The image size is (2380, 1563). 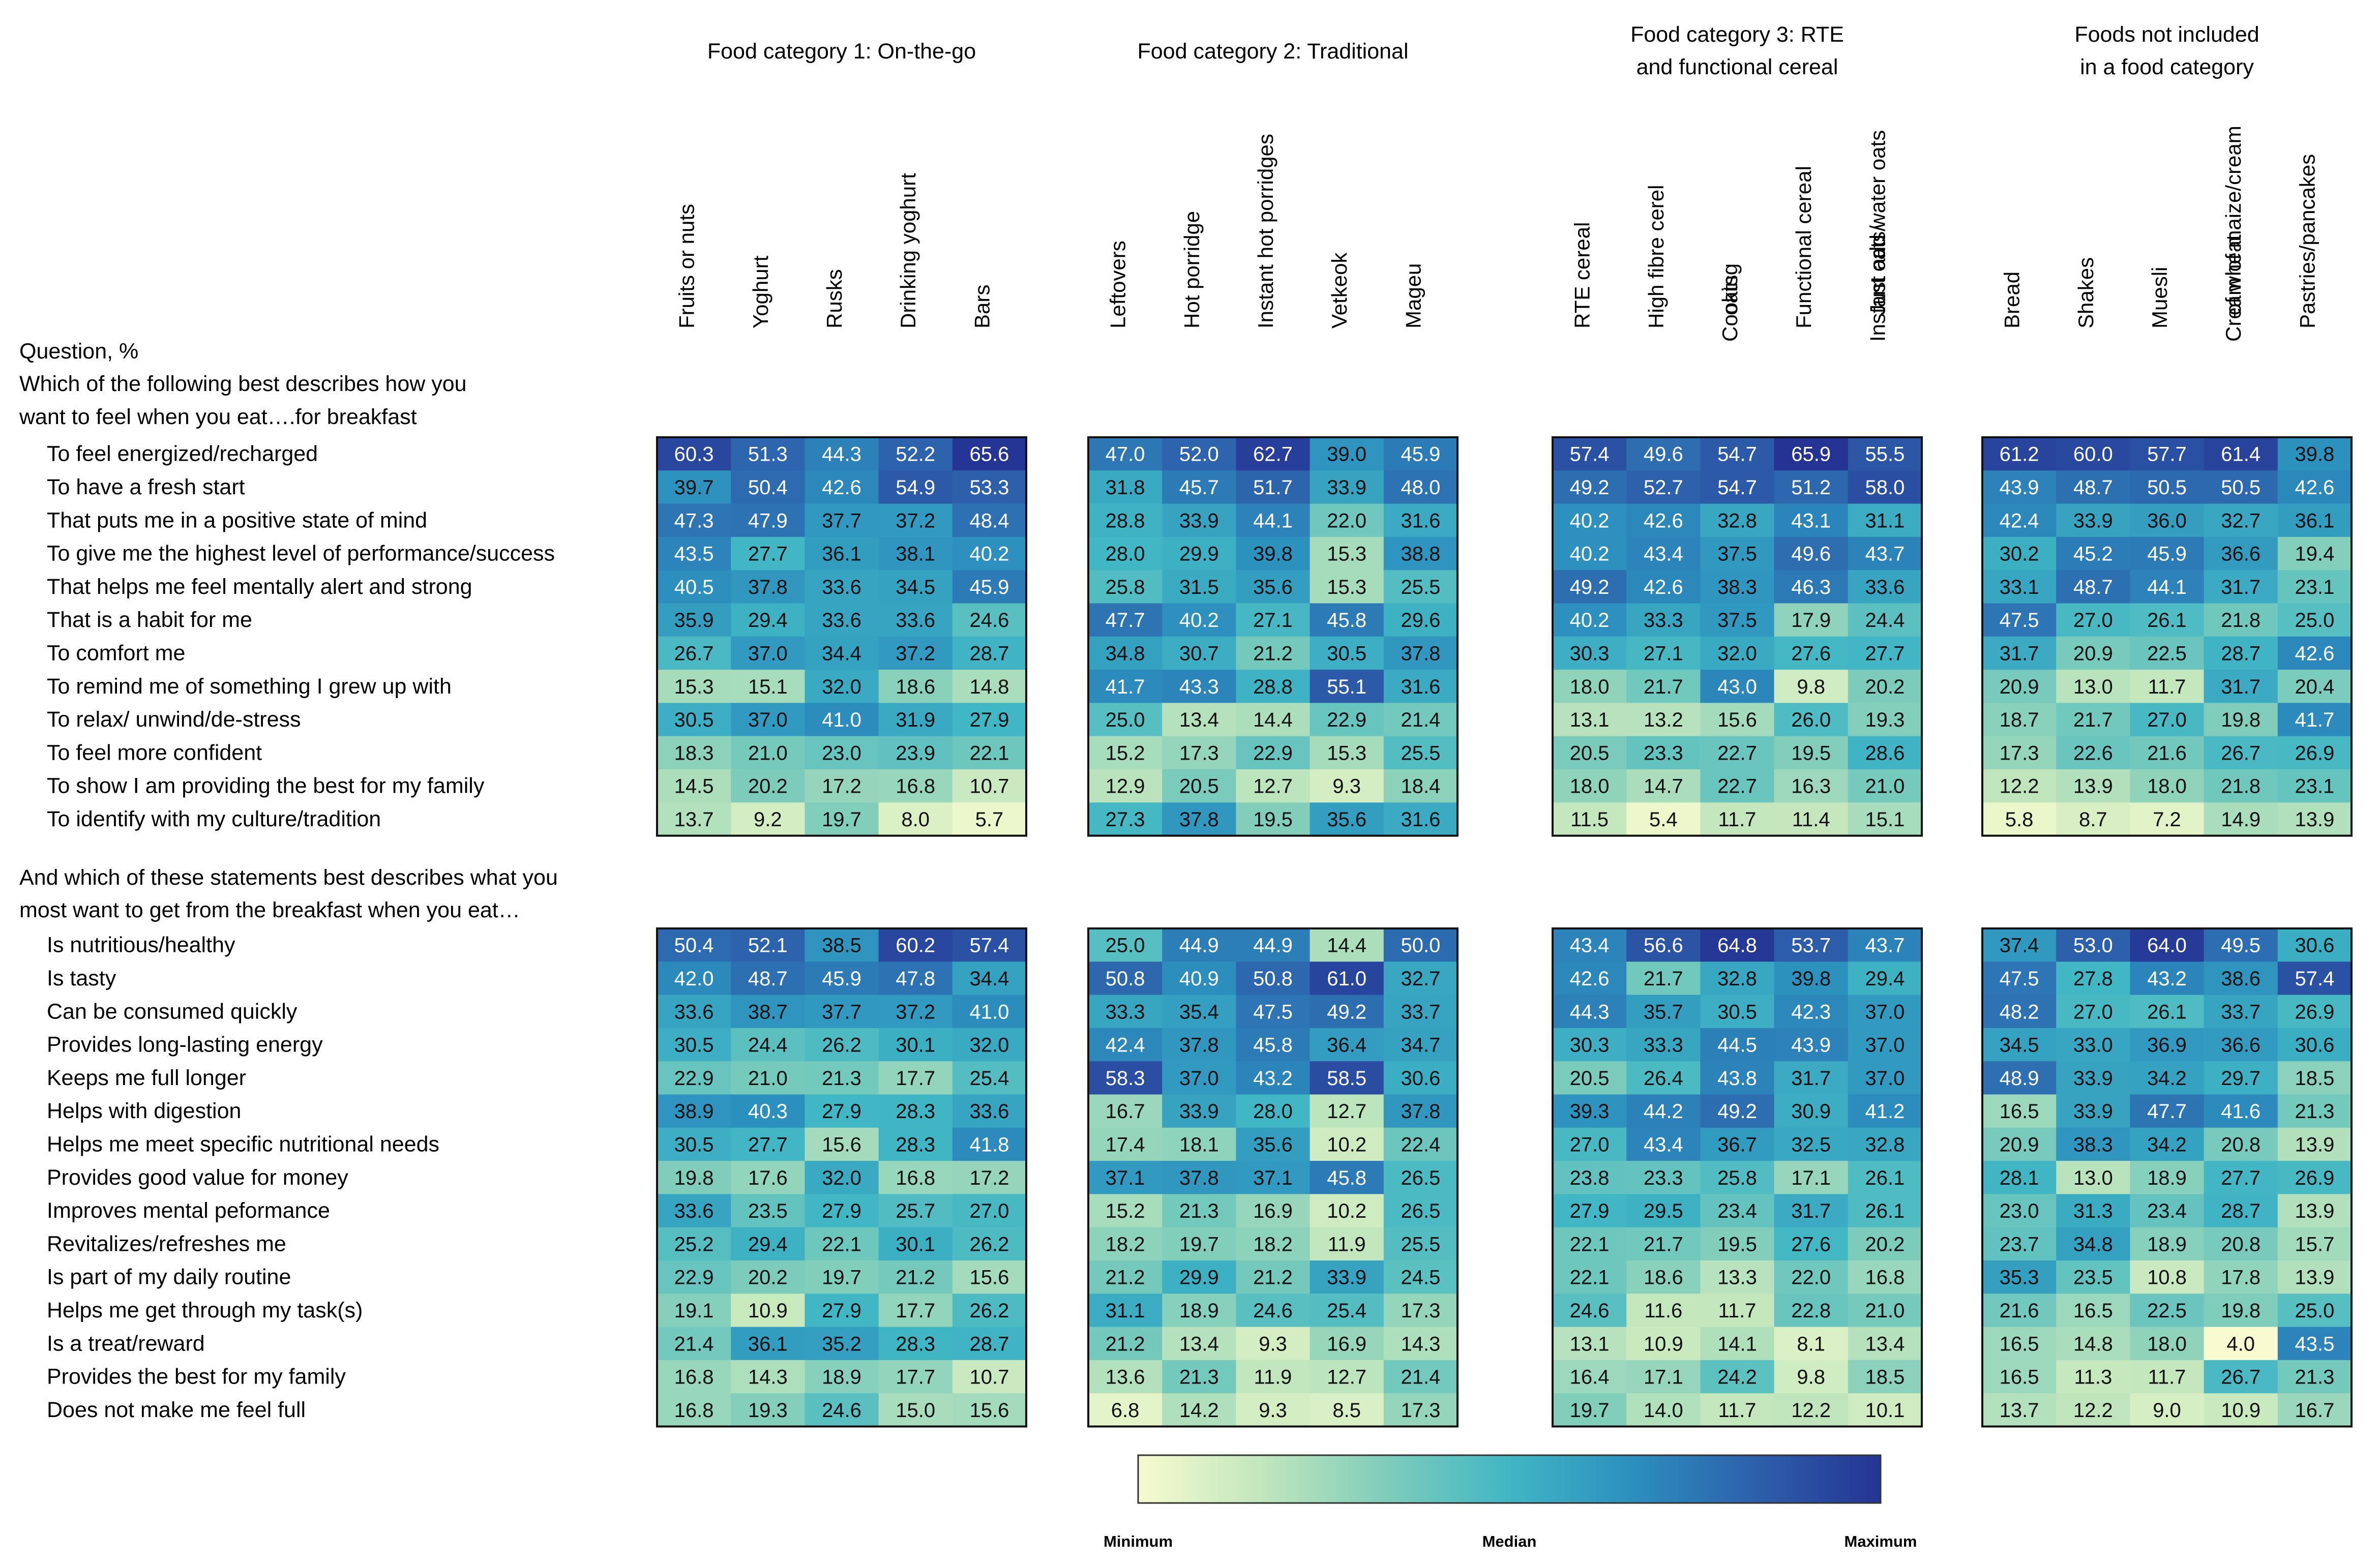 I want to click on cell-value-label: 45.8, so click(x=1346, y=1178).